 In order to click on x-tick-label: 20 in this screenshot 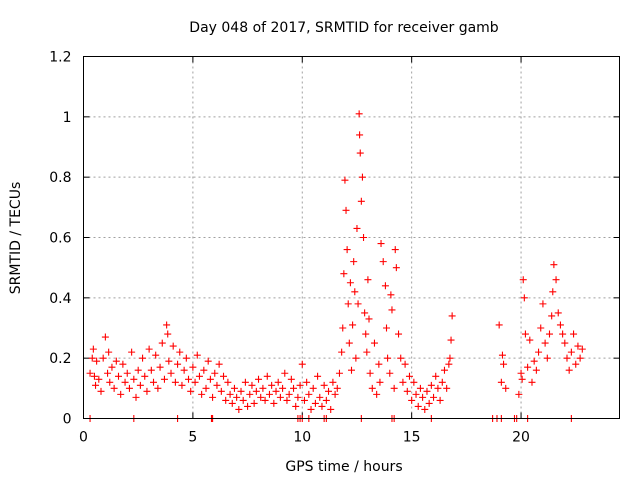, I will do `click(521, 438)`.